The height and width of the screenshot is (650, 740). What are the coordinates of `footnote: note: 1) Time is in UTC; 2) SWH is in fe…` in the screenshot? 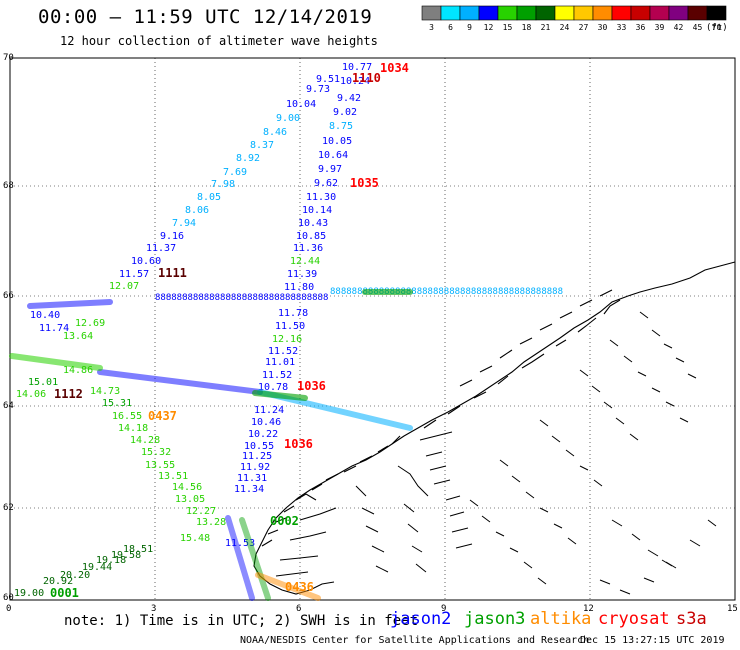 It's located at (241, 621).